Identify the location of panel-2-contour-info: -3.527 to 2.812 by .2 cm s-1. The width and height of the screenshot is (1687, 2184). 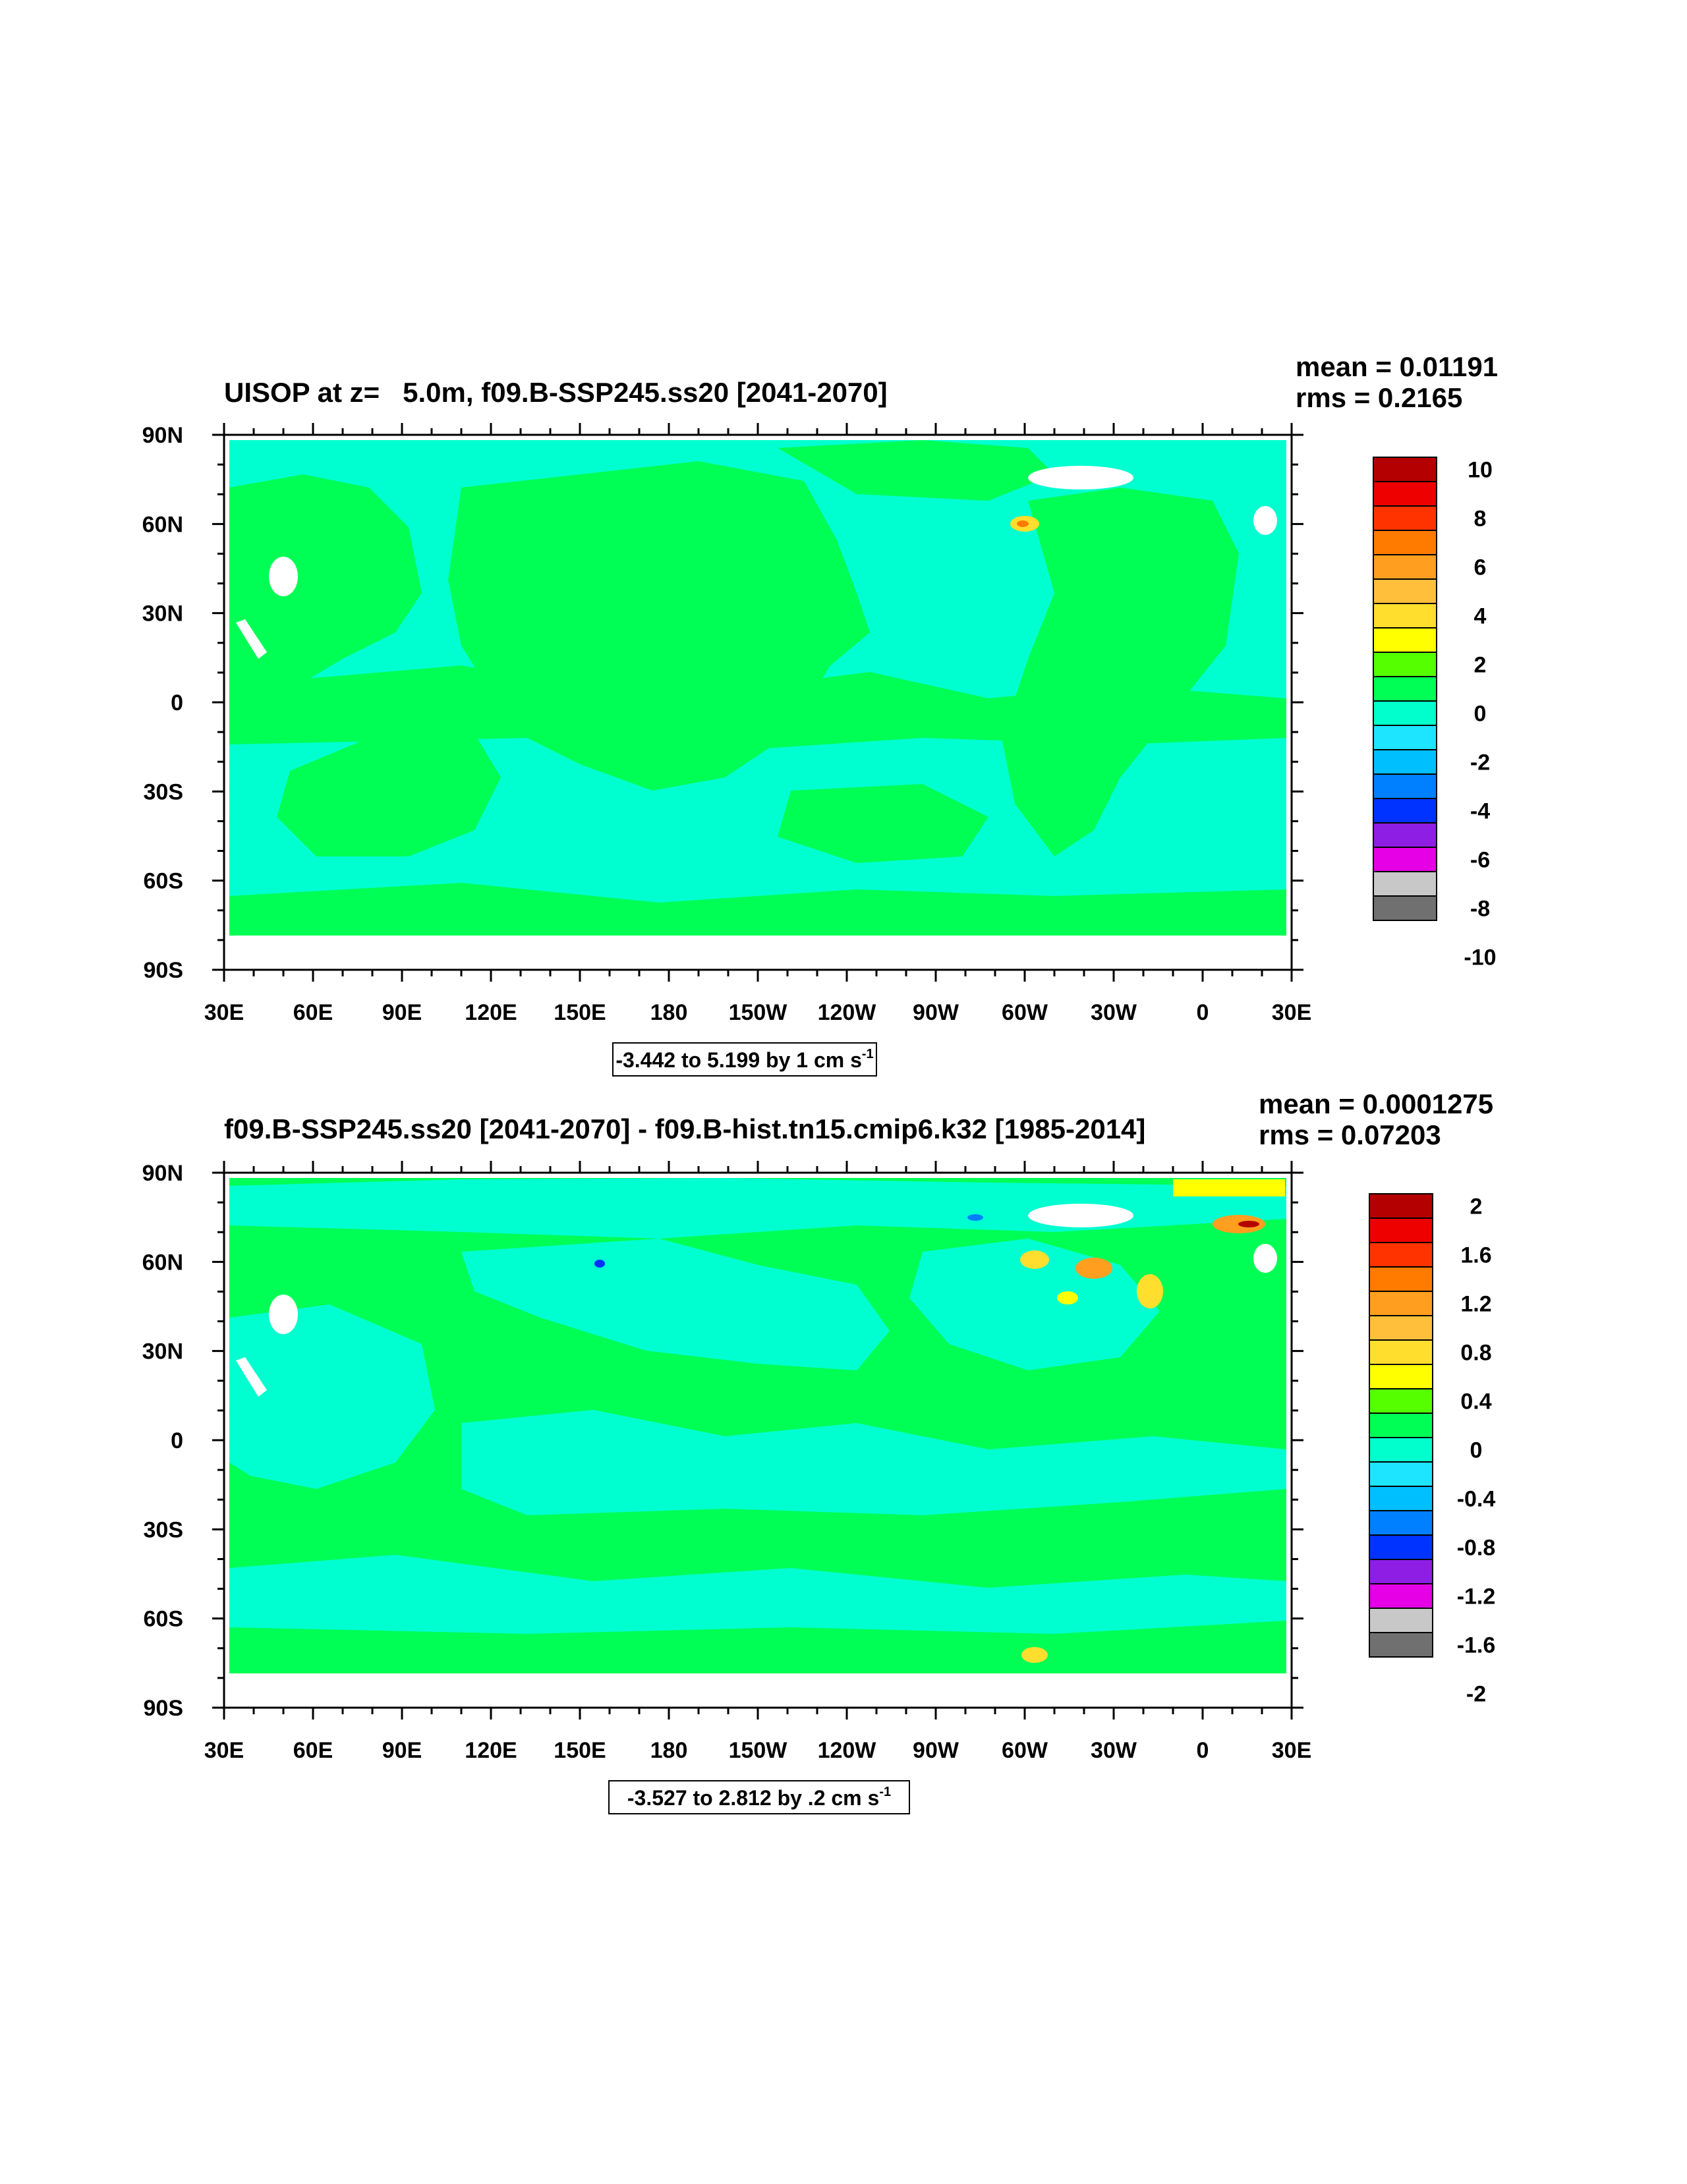
(759, 1797).